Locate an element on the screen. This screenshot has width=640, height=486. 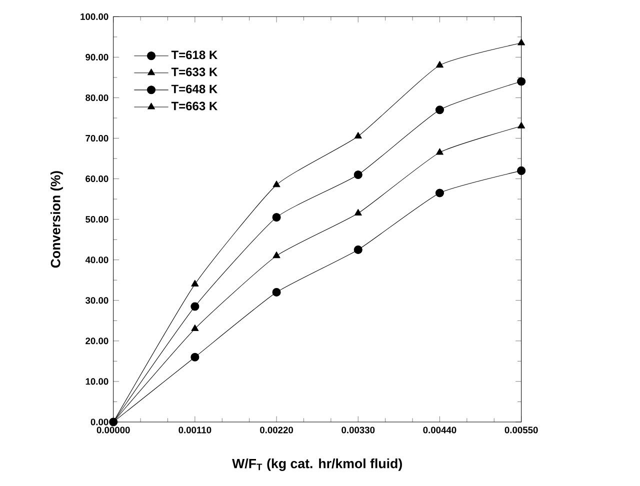
legend-label: T=633 K is located at coordinates (194, 72).